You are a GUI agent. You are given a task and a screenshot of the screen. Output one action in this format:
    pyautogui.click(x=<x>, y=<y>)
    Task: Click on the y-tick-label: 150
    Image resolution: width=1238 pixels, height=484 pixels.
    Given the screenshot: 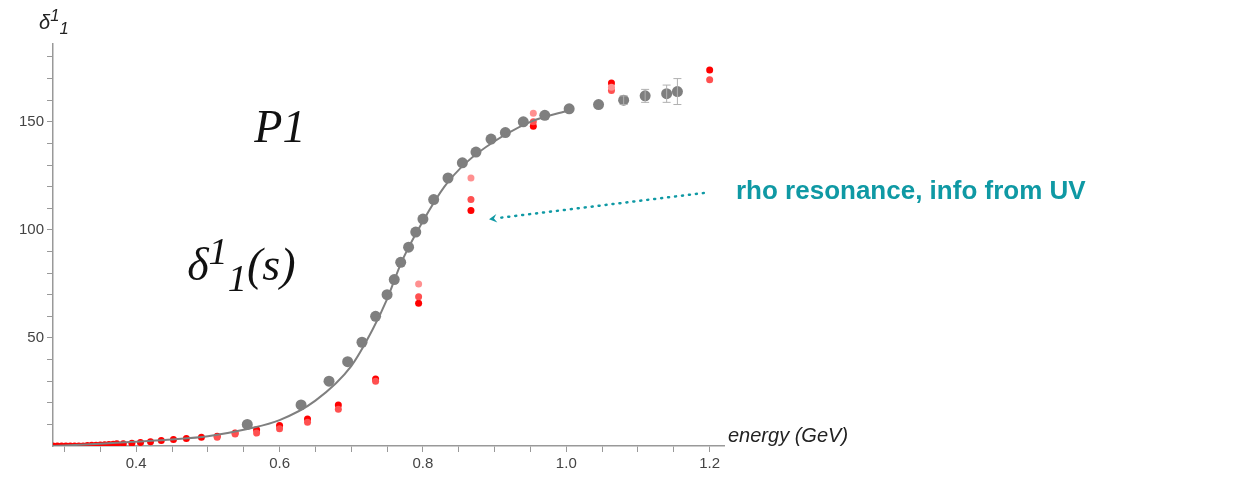 What is the action you would take?
    pyautogui.click(x=32, y=120)
    